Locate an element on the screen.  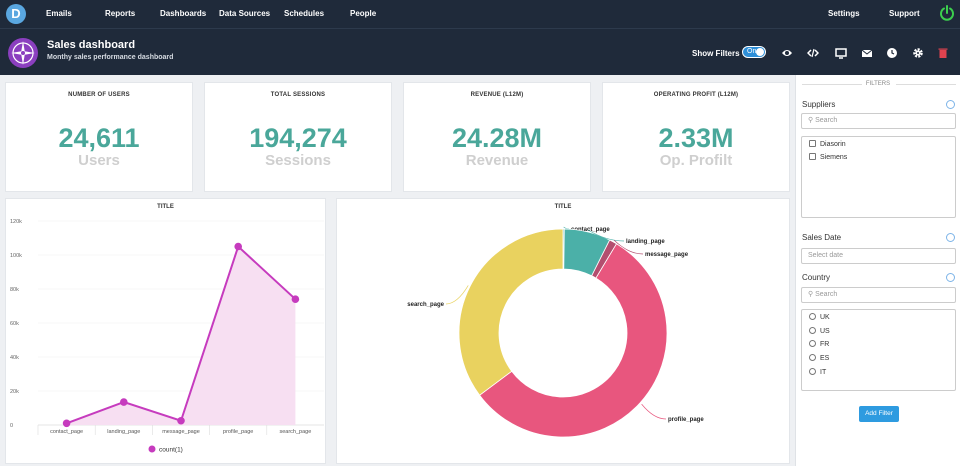
nav-reports: Reports is located at coordinates (120, 13).